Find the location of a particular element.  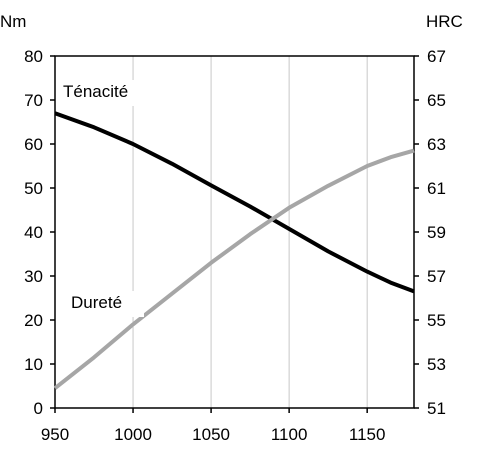

y-left-tick-label: 30 is located at coordinates (33, 276).